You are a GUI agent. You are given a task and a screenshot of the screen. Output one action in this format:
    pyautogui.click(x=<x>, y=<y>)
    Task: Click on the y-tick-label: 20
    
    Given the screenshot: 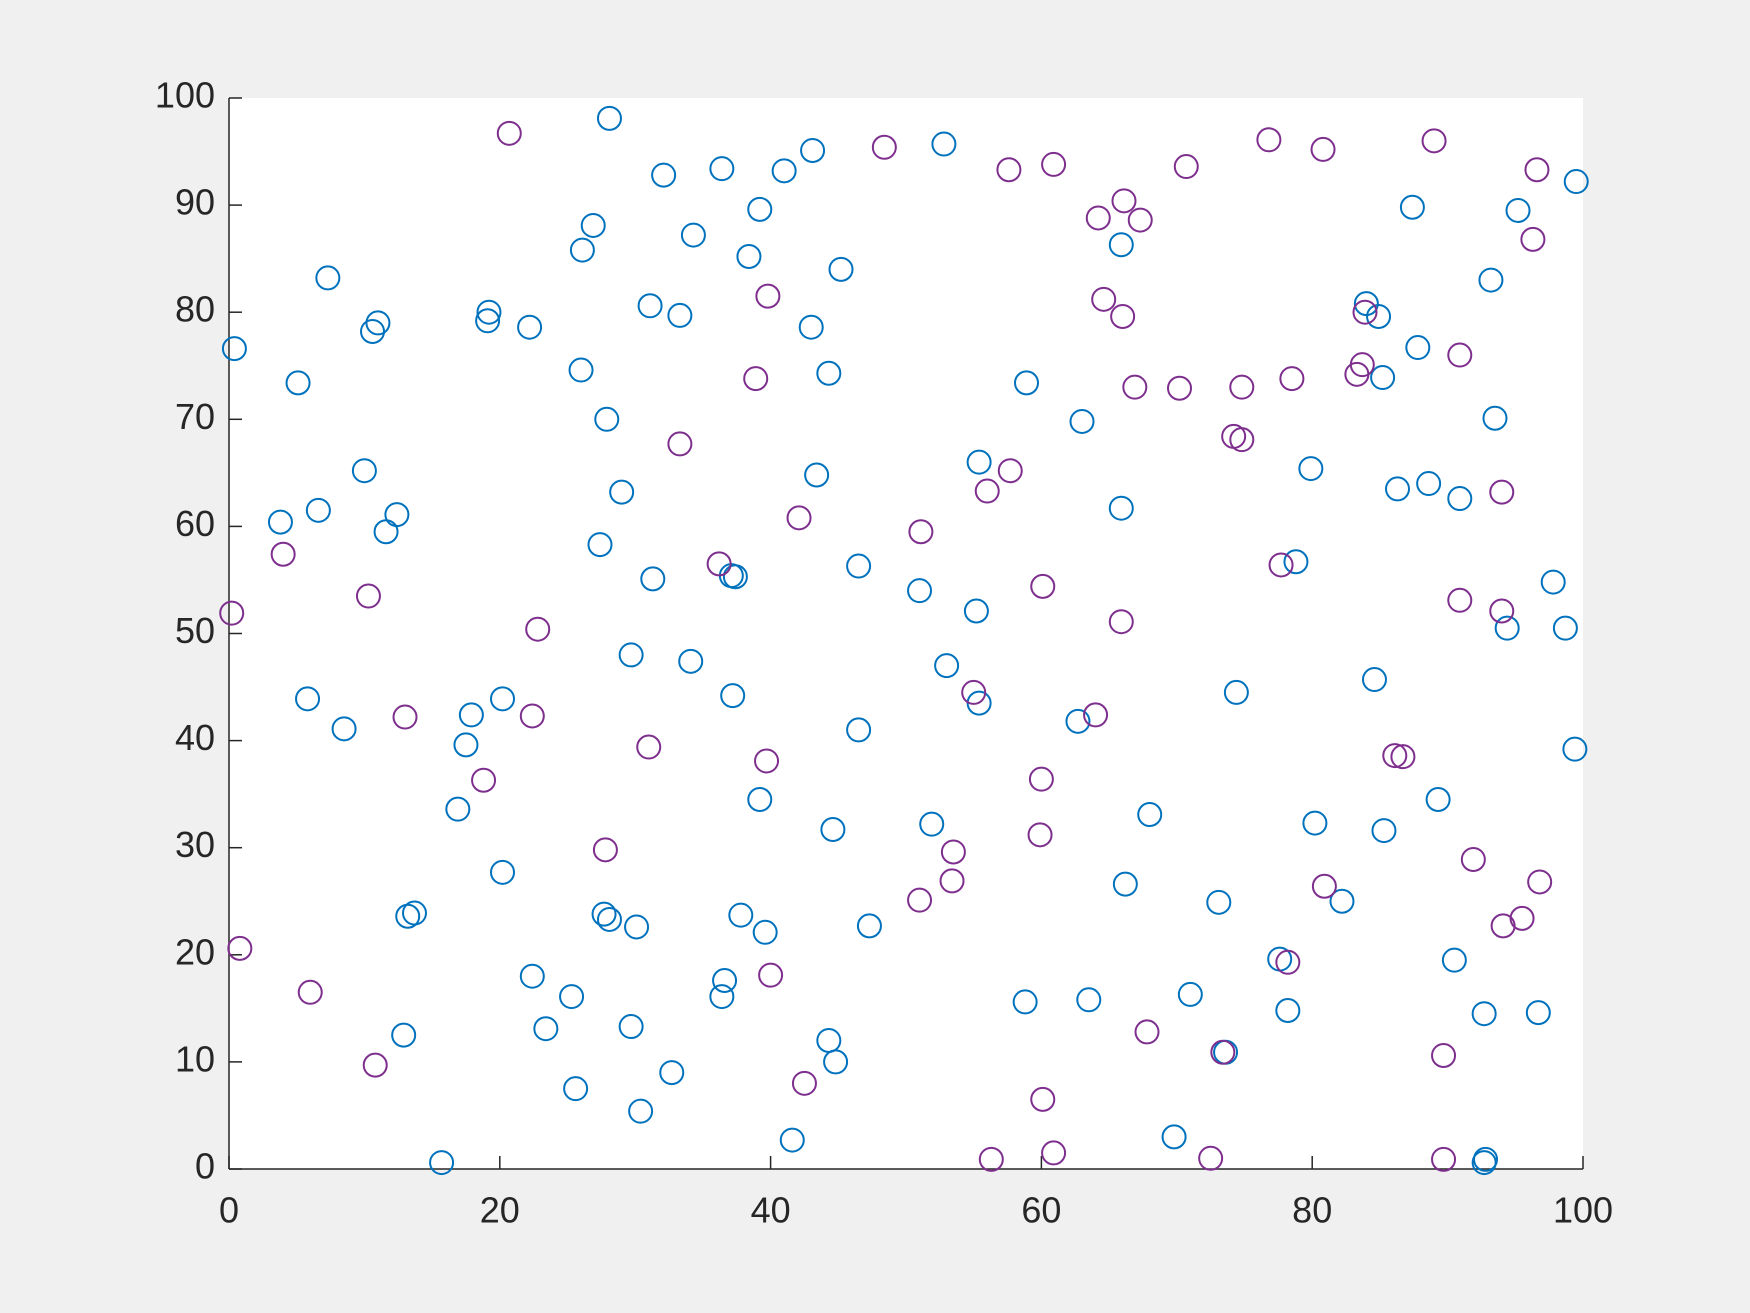 What is the action you would take?
    pyautogui.click(x=195, y=951)
    